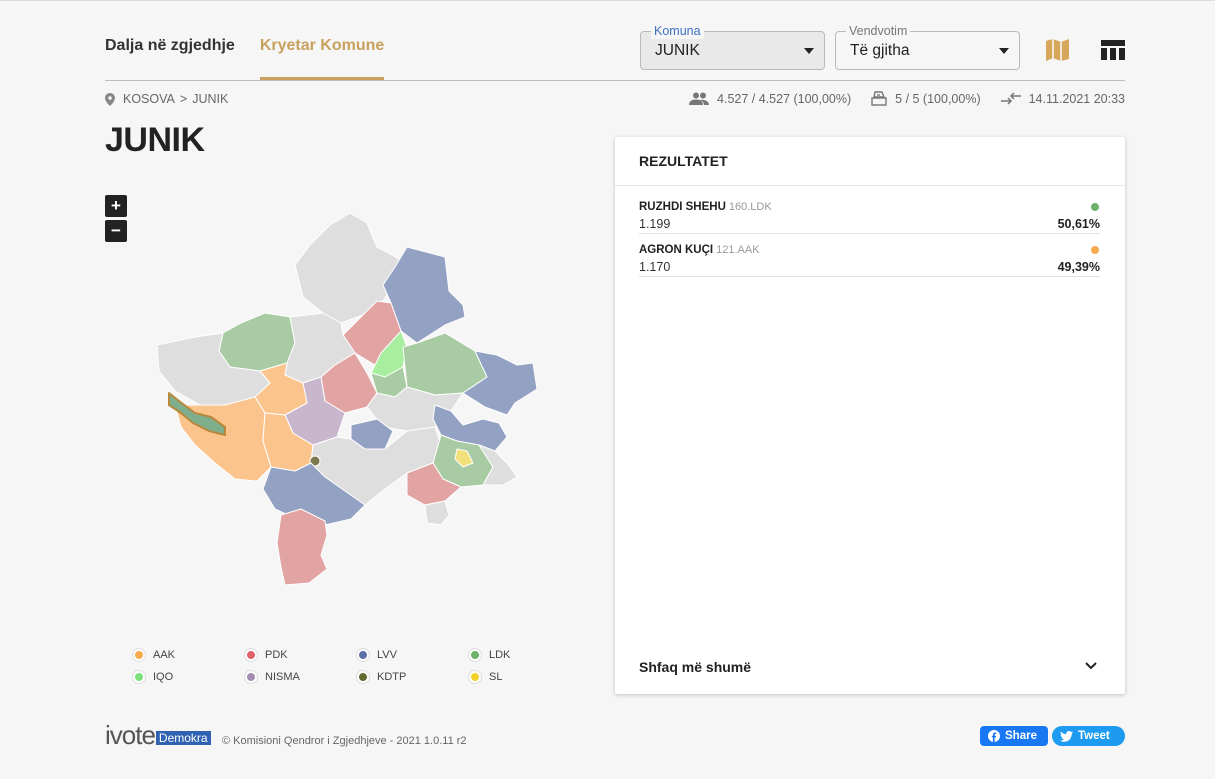 This screenshot has height=779, width=1215. Describe the element at coordinates (927, 46) in the screenshot. I see `vendvotim-select: Vendvotim Të gjitha` at that location.